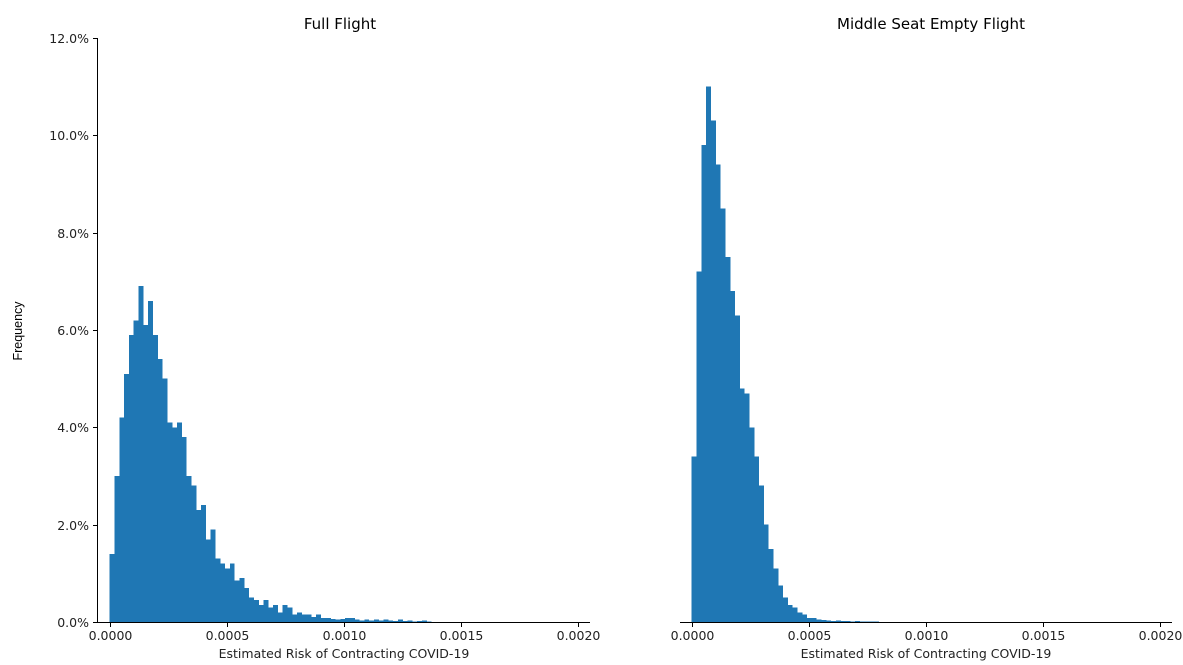 Image resolution: width=1183 pixels, height=665 pixels. Describe the element at coordinates (1044, 635) in the screenshot. I see `x-tick-label: 0.0015` at that location.